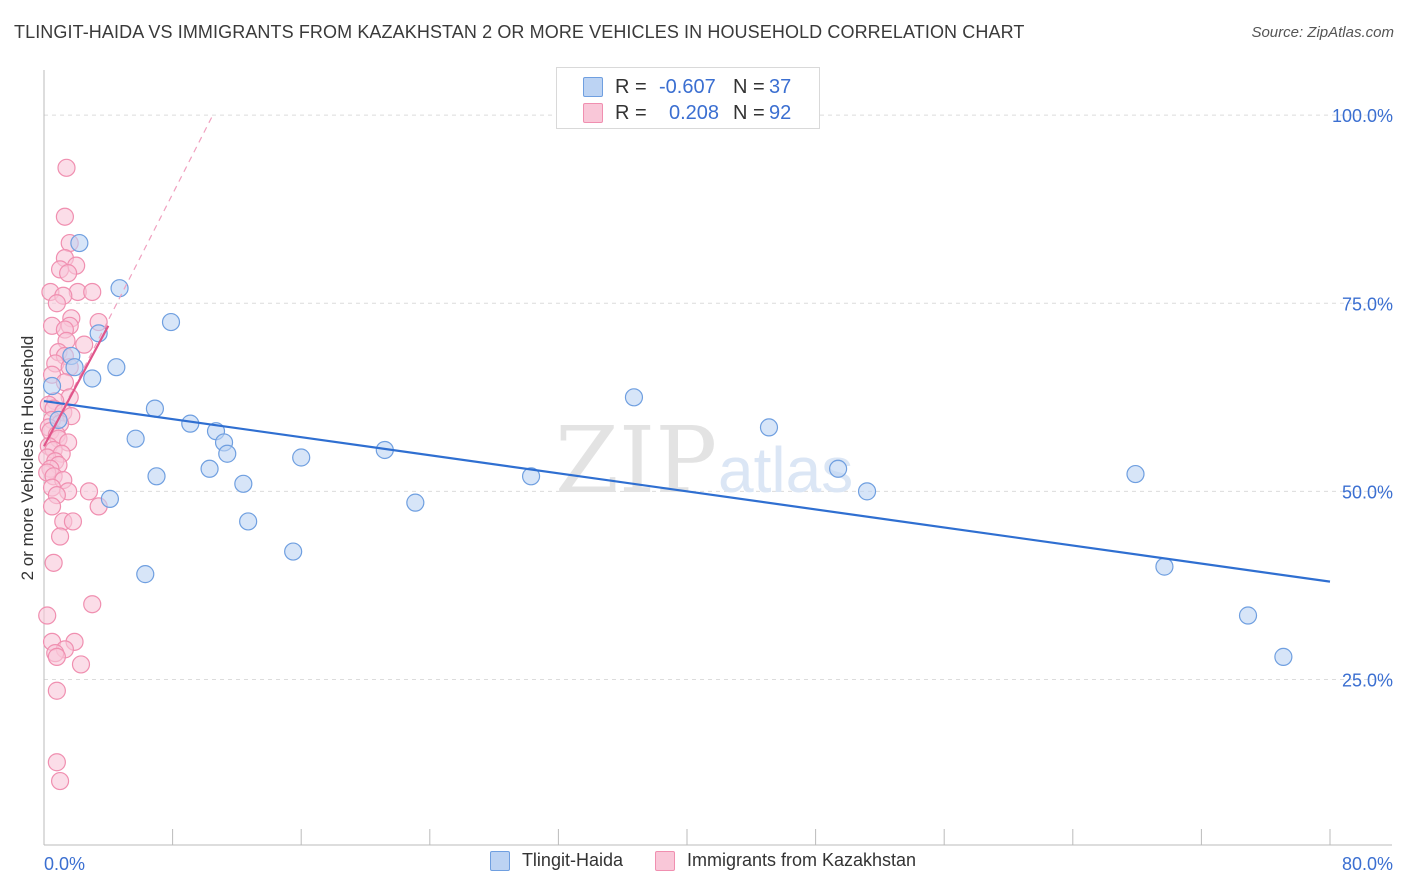  Describe the element at coordinates (636, 460) in the screenshot. I see `watermark-zip: ZIP` at that location.